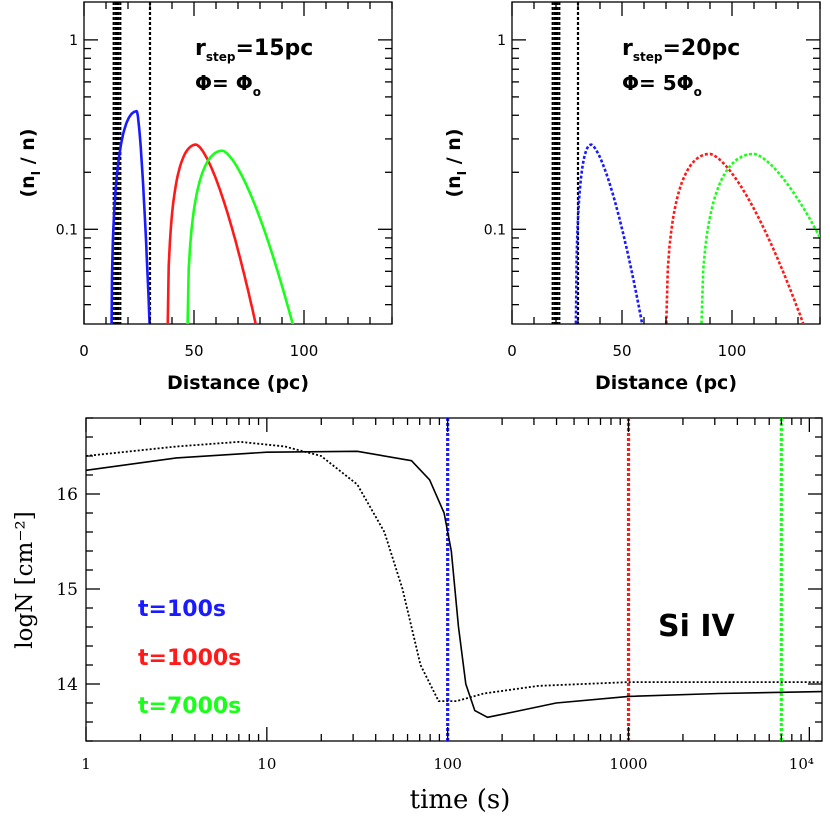 This screenshot has height=818, width=830. I want to click on legend-t1000: t=1000s, so click(189, 658).